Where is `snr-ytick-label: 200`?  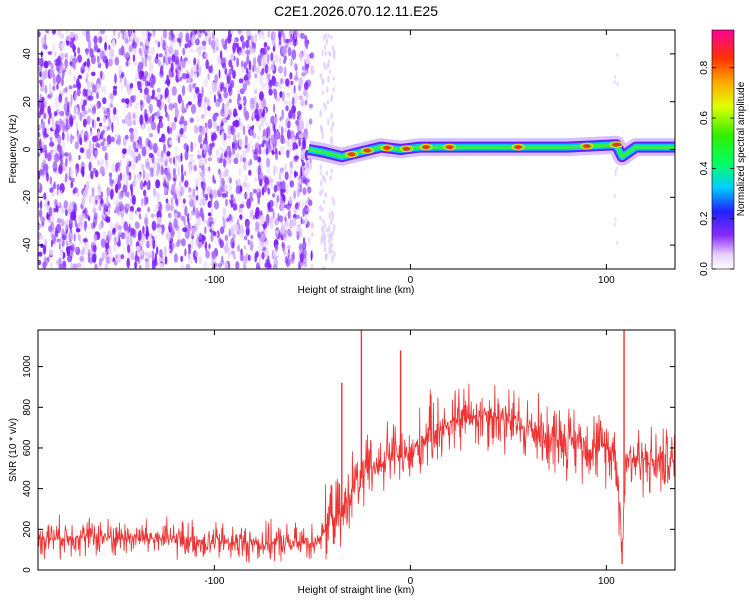
snr-ytick-label: 200 is located at coordinates (27, 529).